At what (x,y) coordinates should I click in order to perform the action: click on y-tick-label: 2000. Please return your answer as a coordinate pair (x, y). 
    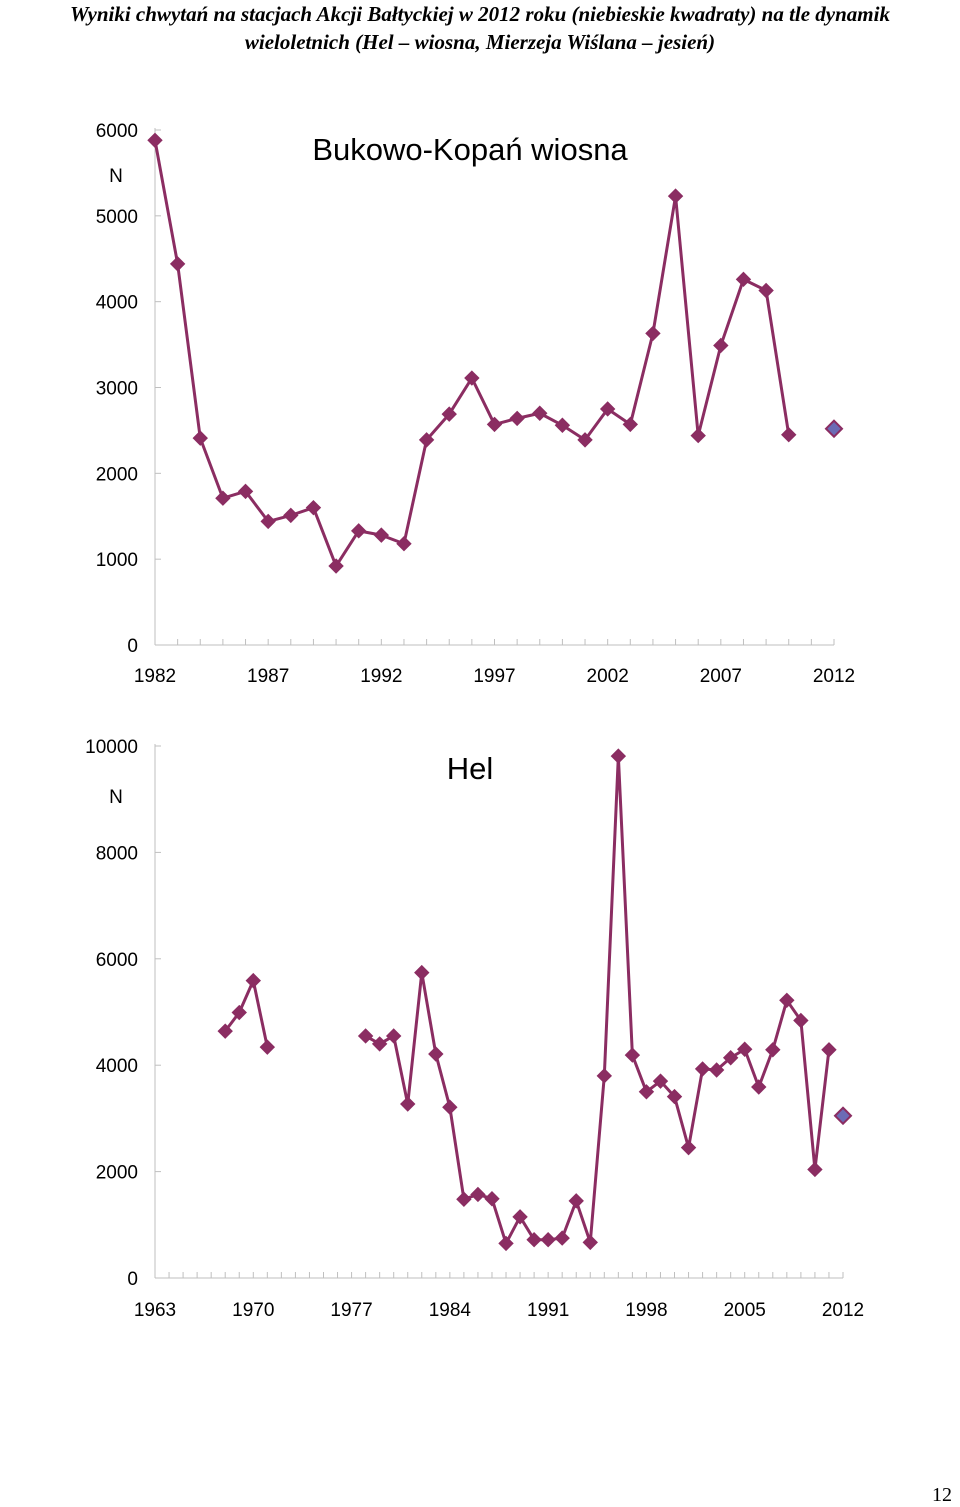
    Looking at the image, I should click on (117, 1173).